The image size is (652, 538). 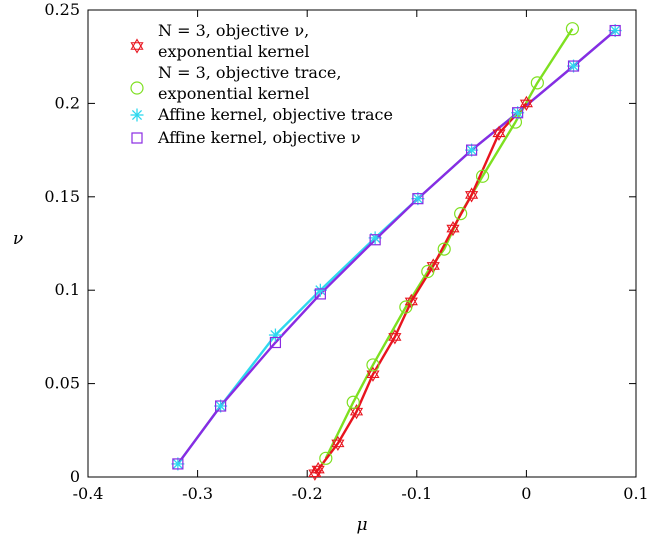 I want to click on y-axis-label: ν, so click(x=18, y=239).